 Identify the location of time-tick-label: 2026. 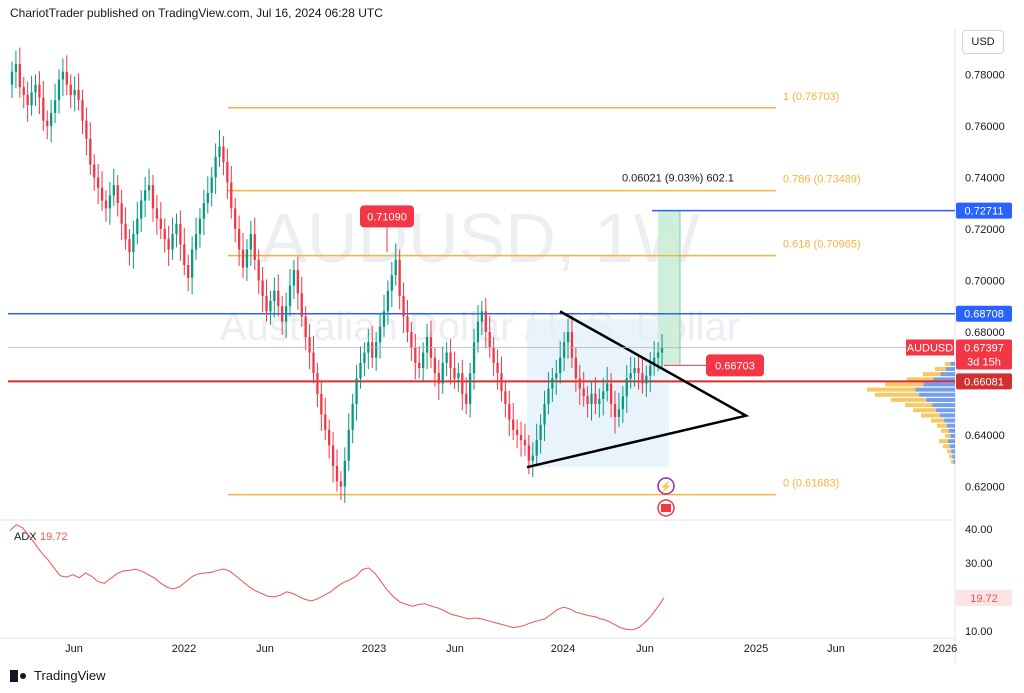
(945, 649).